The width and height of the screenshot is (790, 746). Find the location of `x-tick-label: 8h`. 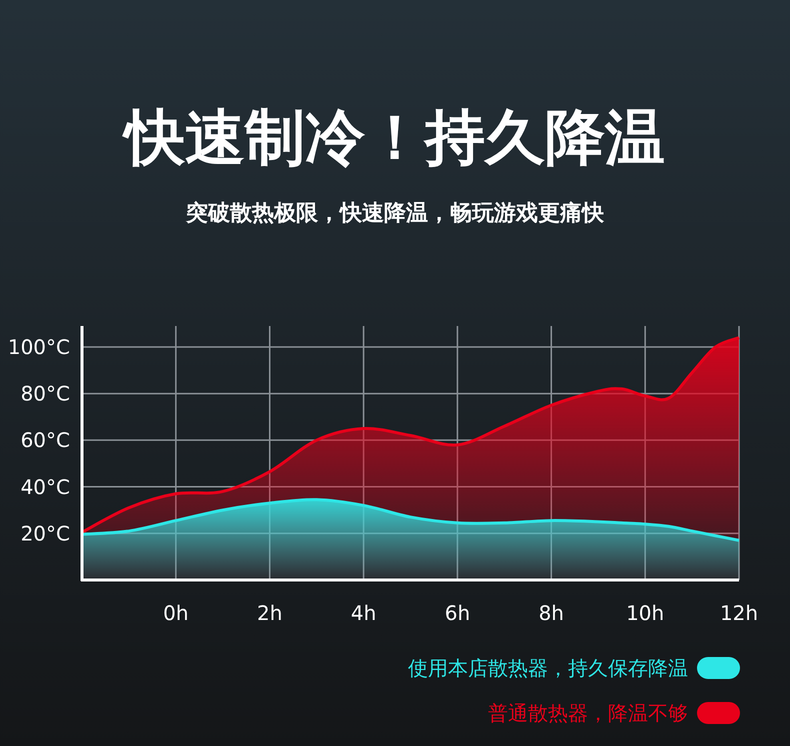

x-tick-label: 8h is located at coordinates (551, 613).